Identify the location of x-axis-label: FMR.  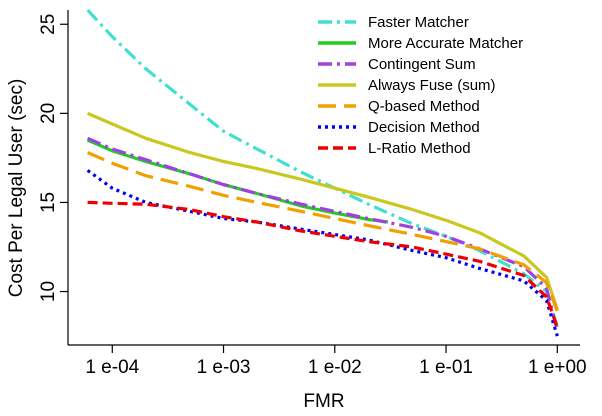
(323, 401).